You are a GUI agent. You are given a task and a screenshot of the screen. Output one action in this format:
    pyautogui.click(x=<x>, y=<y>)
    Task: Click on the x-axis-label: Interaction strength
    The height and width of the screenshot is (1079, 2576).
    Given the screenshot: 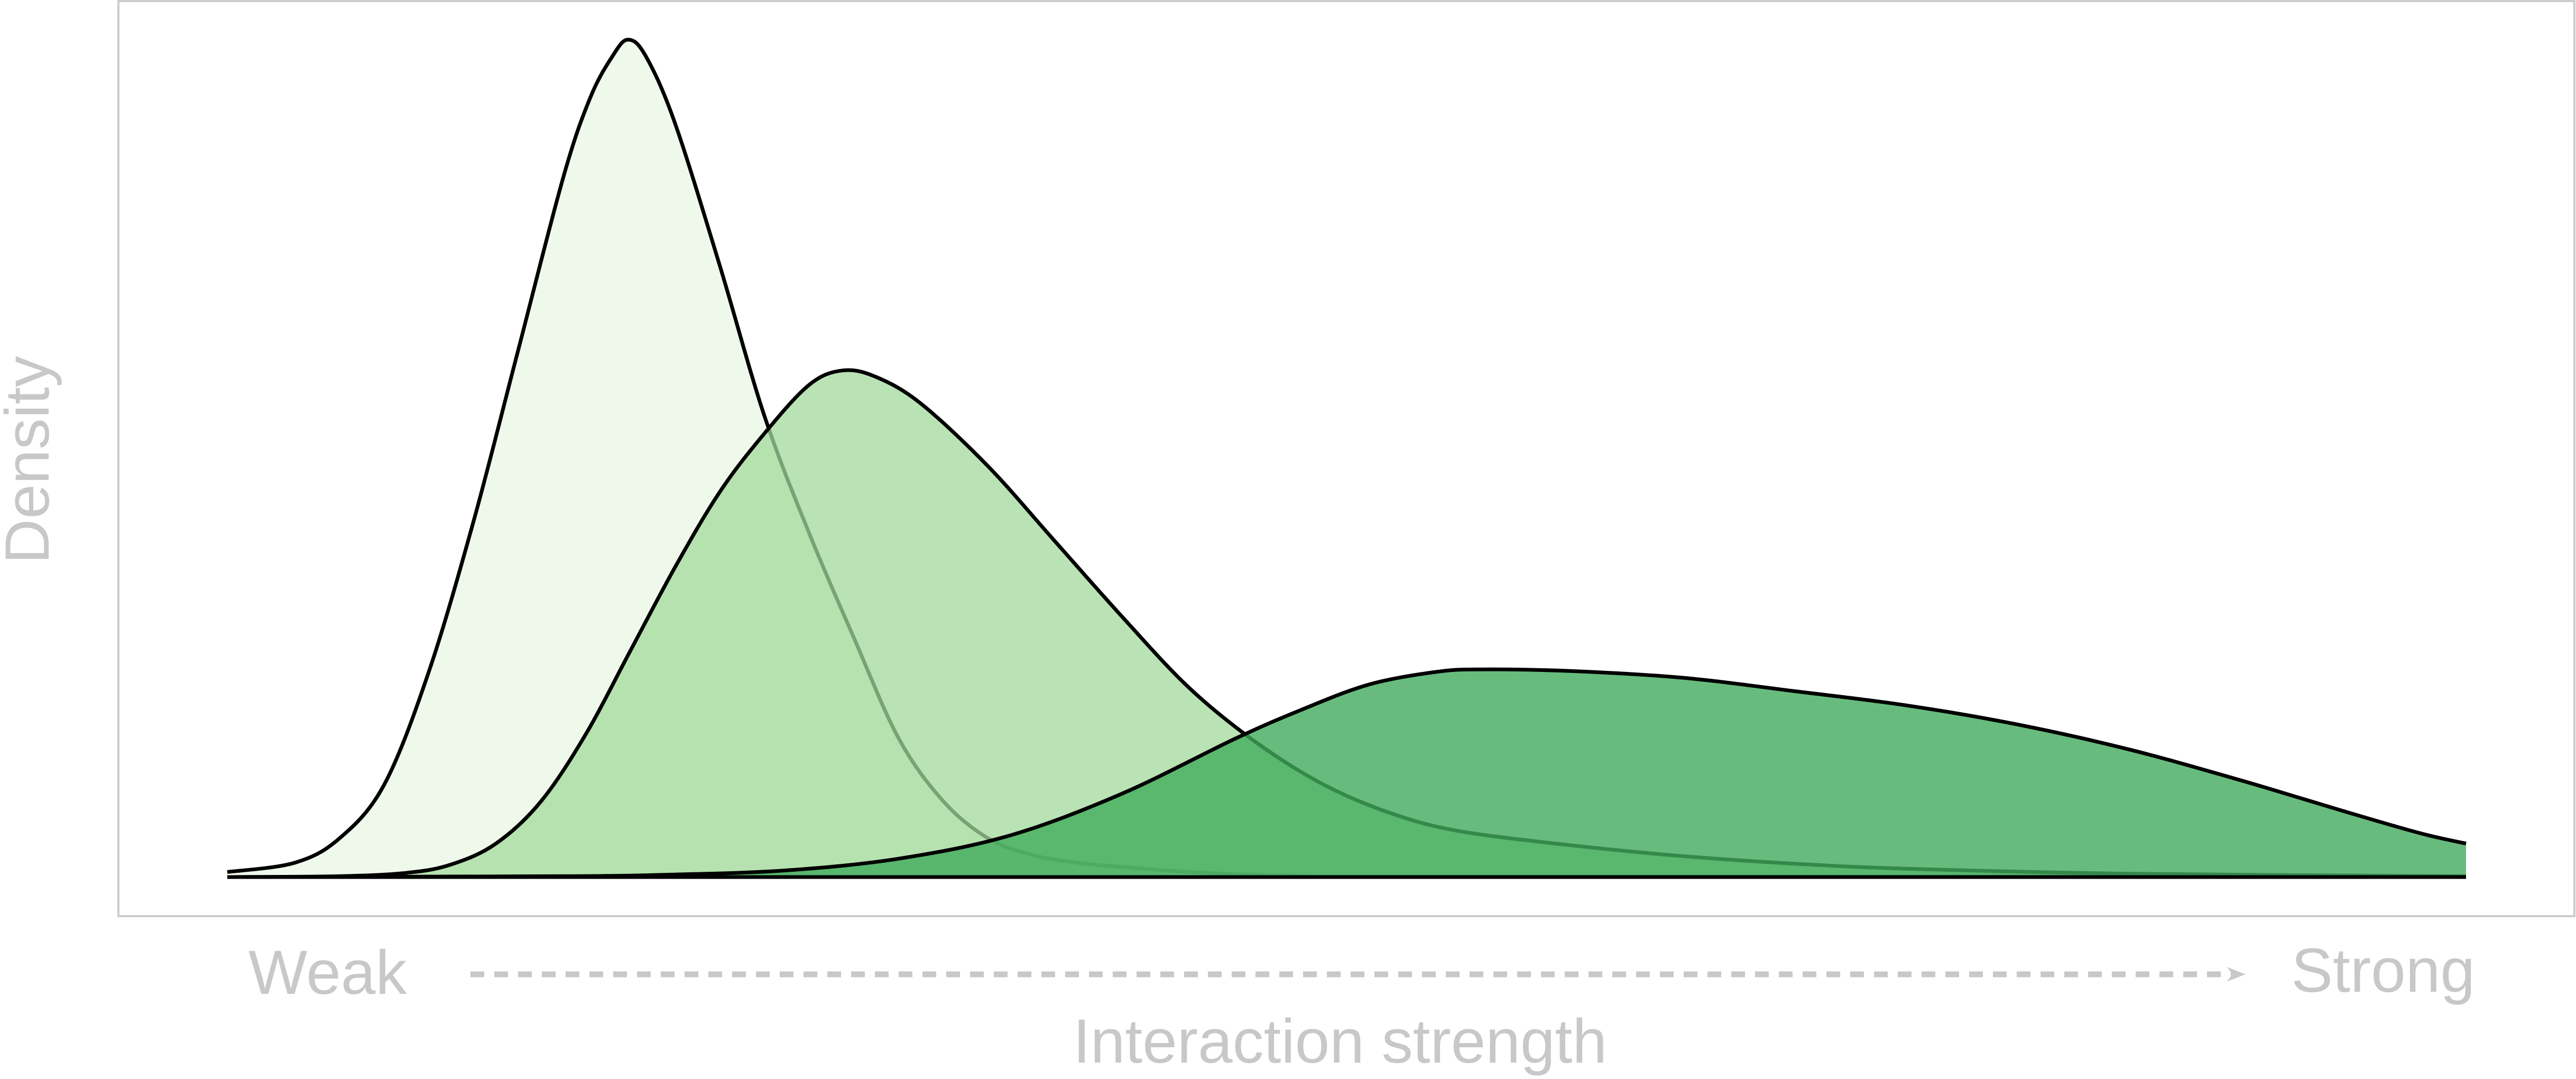 What is the action you would take?
    pyautogui.click(x=1340, y=1041)
    